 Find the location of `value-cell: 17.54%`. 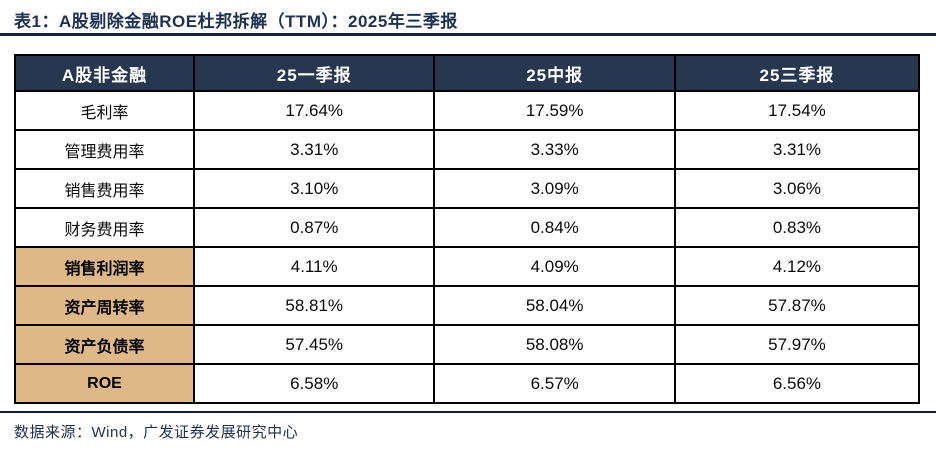

value-cell: 17.54% is located at coordinates (797, 110).